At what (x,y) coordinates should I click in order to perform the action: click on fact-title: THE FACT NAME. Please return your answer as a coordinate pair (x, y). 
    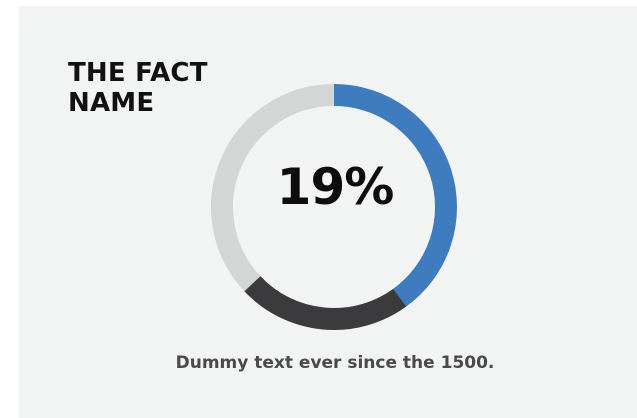
    Looking at the image, I should click on (138, 88).